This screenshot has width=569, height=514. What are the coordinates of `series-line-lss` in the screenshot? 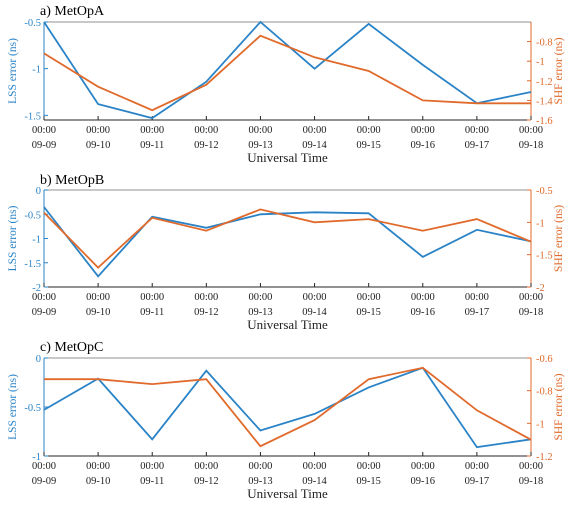 It's located at (287, 242).